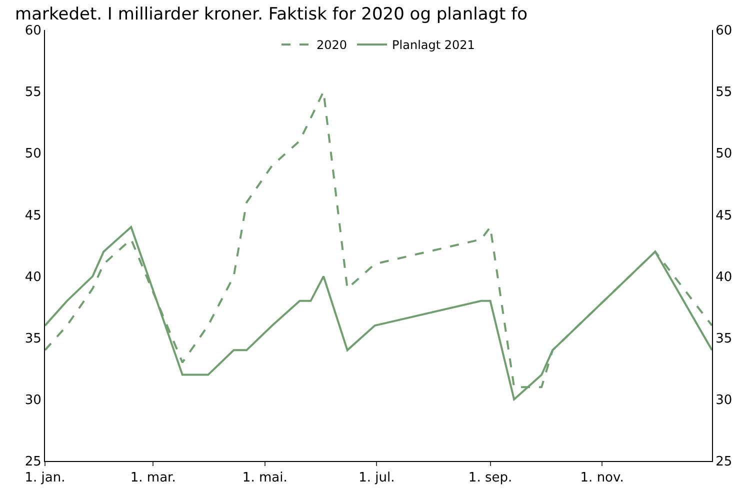 The width and height of the screenshot is (752, 491). Describe the element at coordinates (724, 400) in the screenshot. I see `y2-tick-label: 30` at that location.